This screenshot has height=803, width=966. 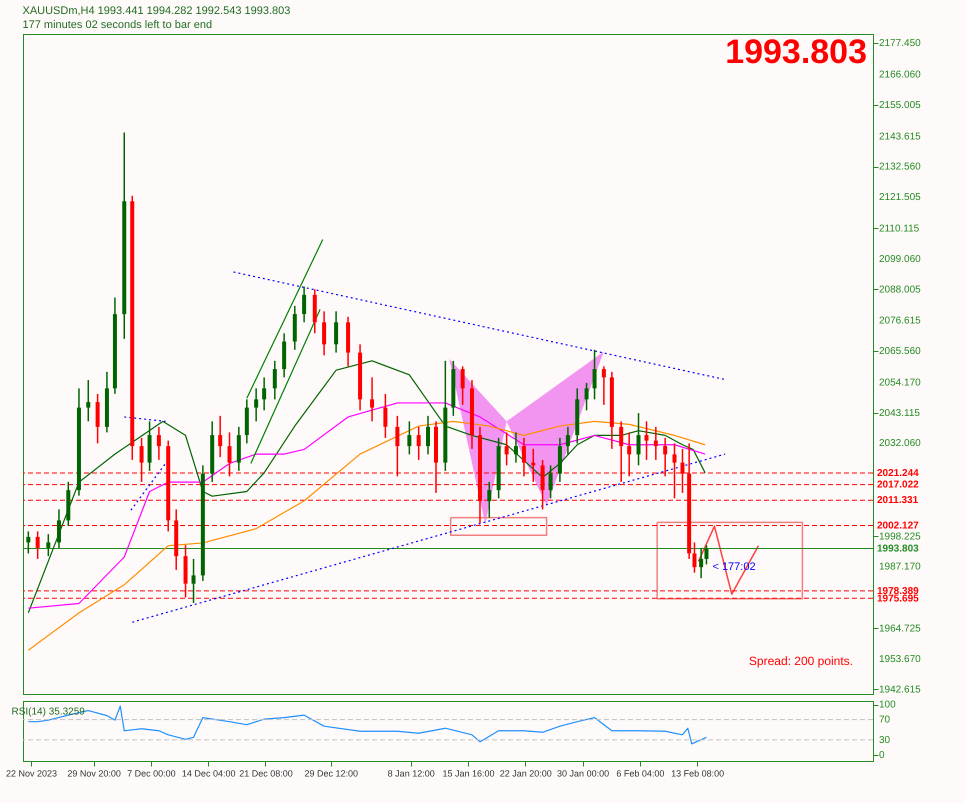 I want to click on y-tick-label: 2076.615, so click(x=900, y=321).